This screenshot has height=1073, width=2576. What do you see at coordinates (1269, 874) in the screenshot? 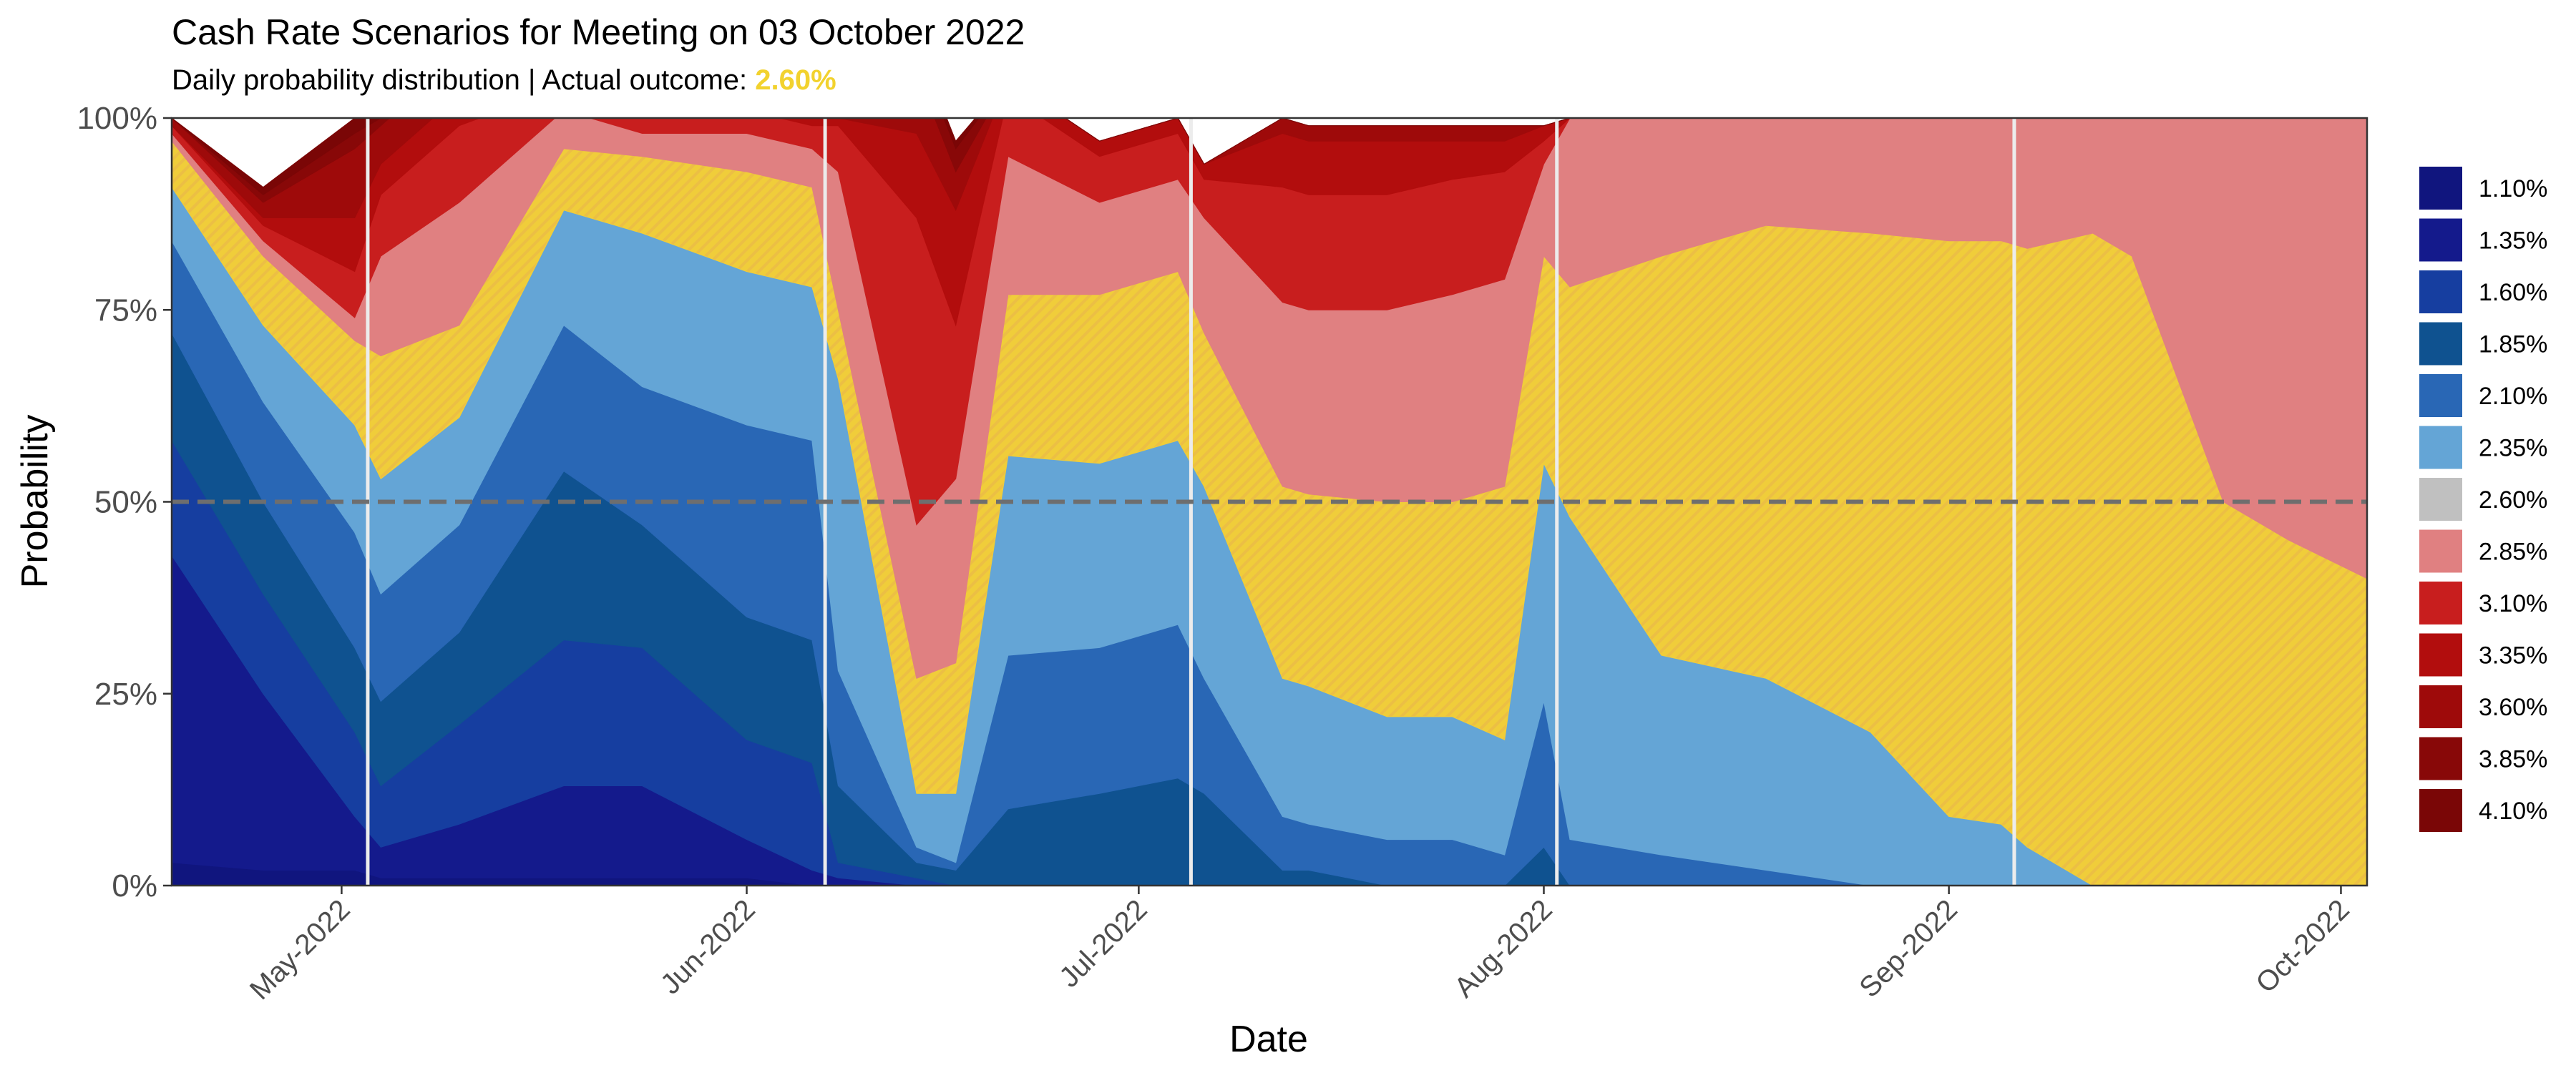
I see `area-1-10pct` at bounding box center [1269, 874].